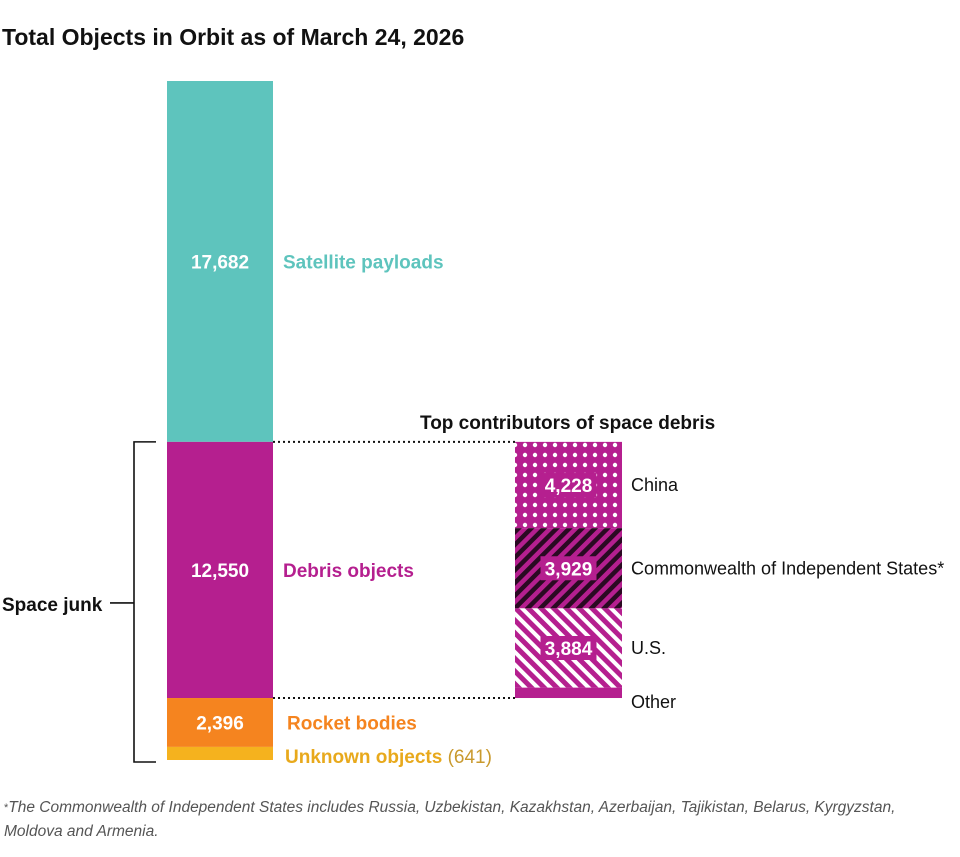  I want to click on bar-value-labels: 17,682 12,550 2,396, so click(220, 493).